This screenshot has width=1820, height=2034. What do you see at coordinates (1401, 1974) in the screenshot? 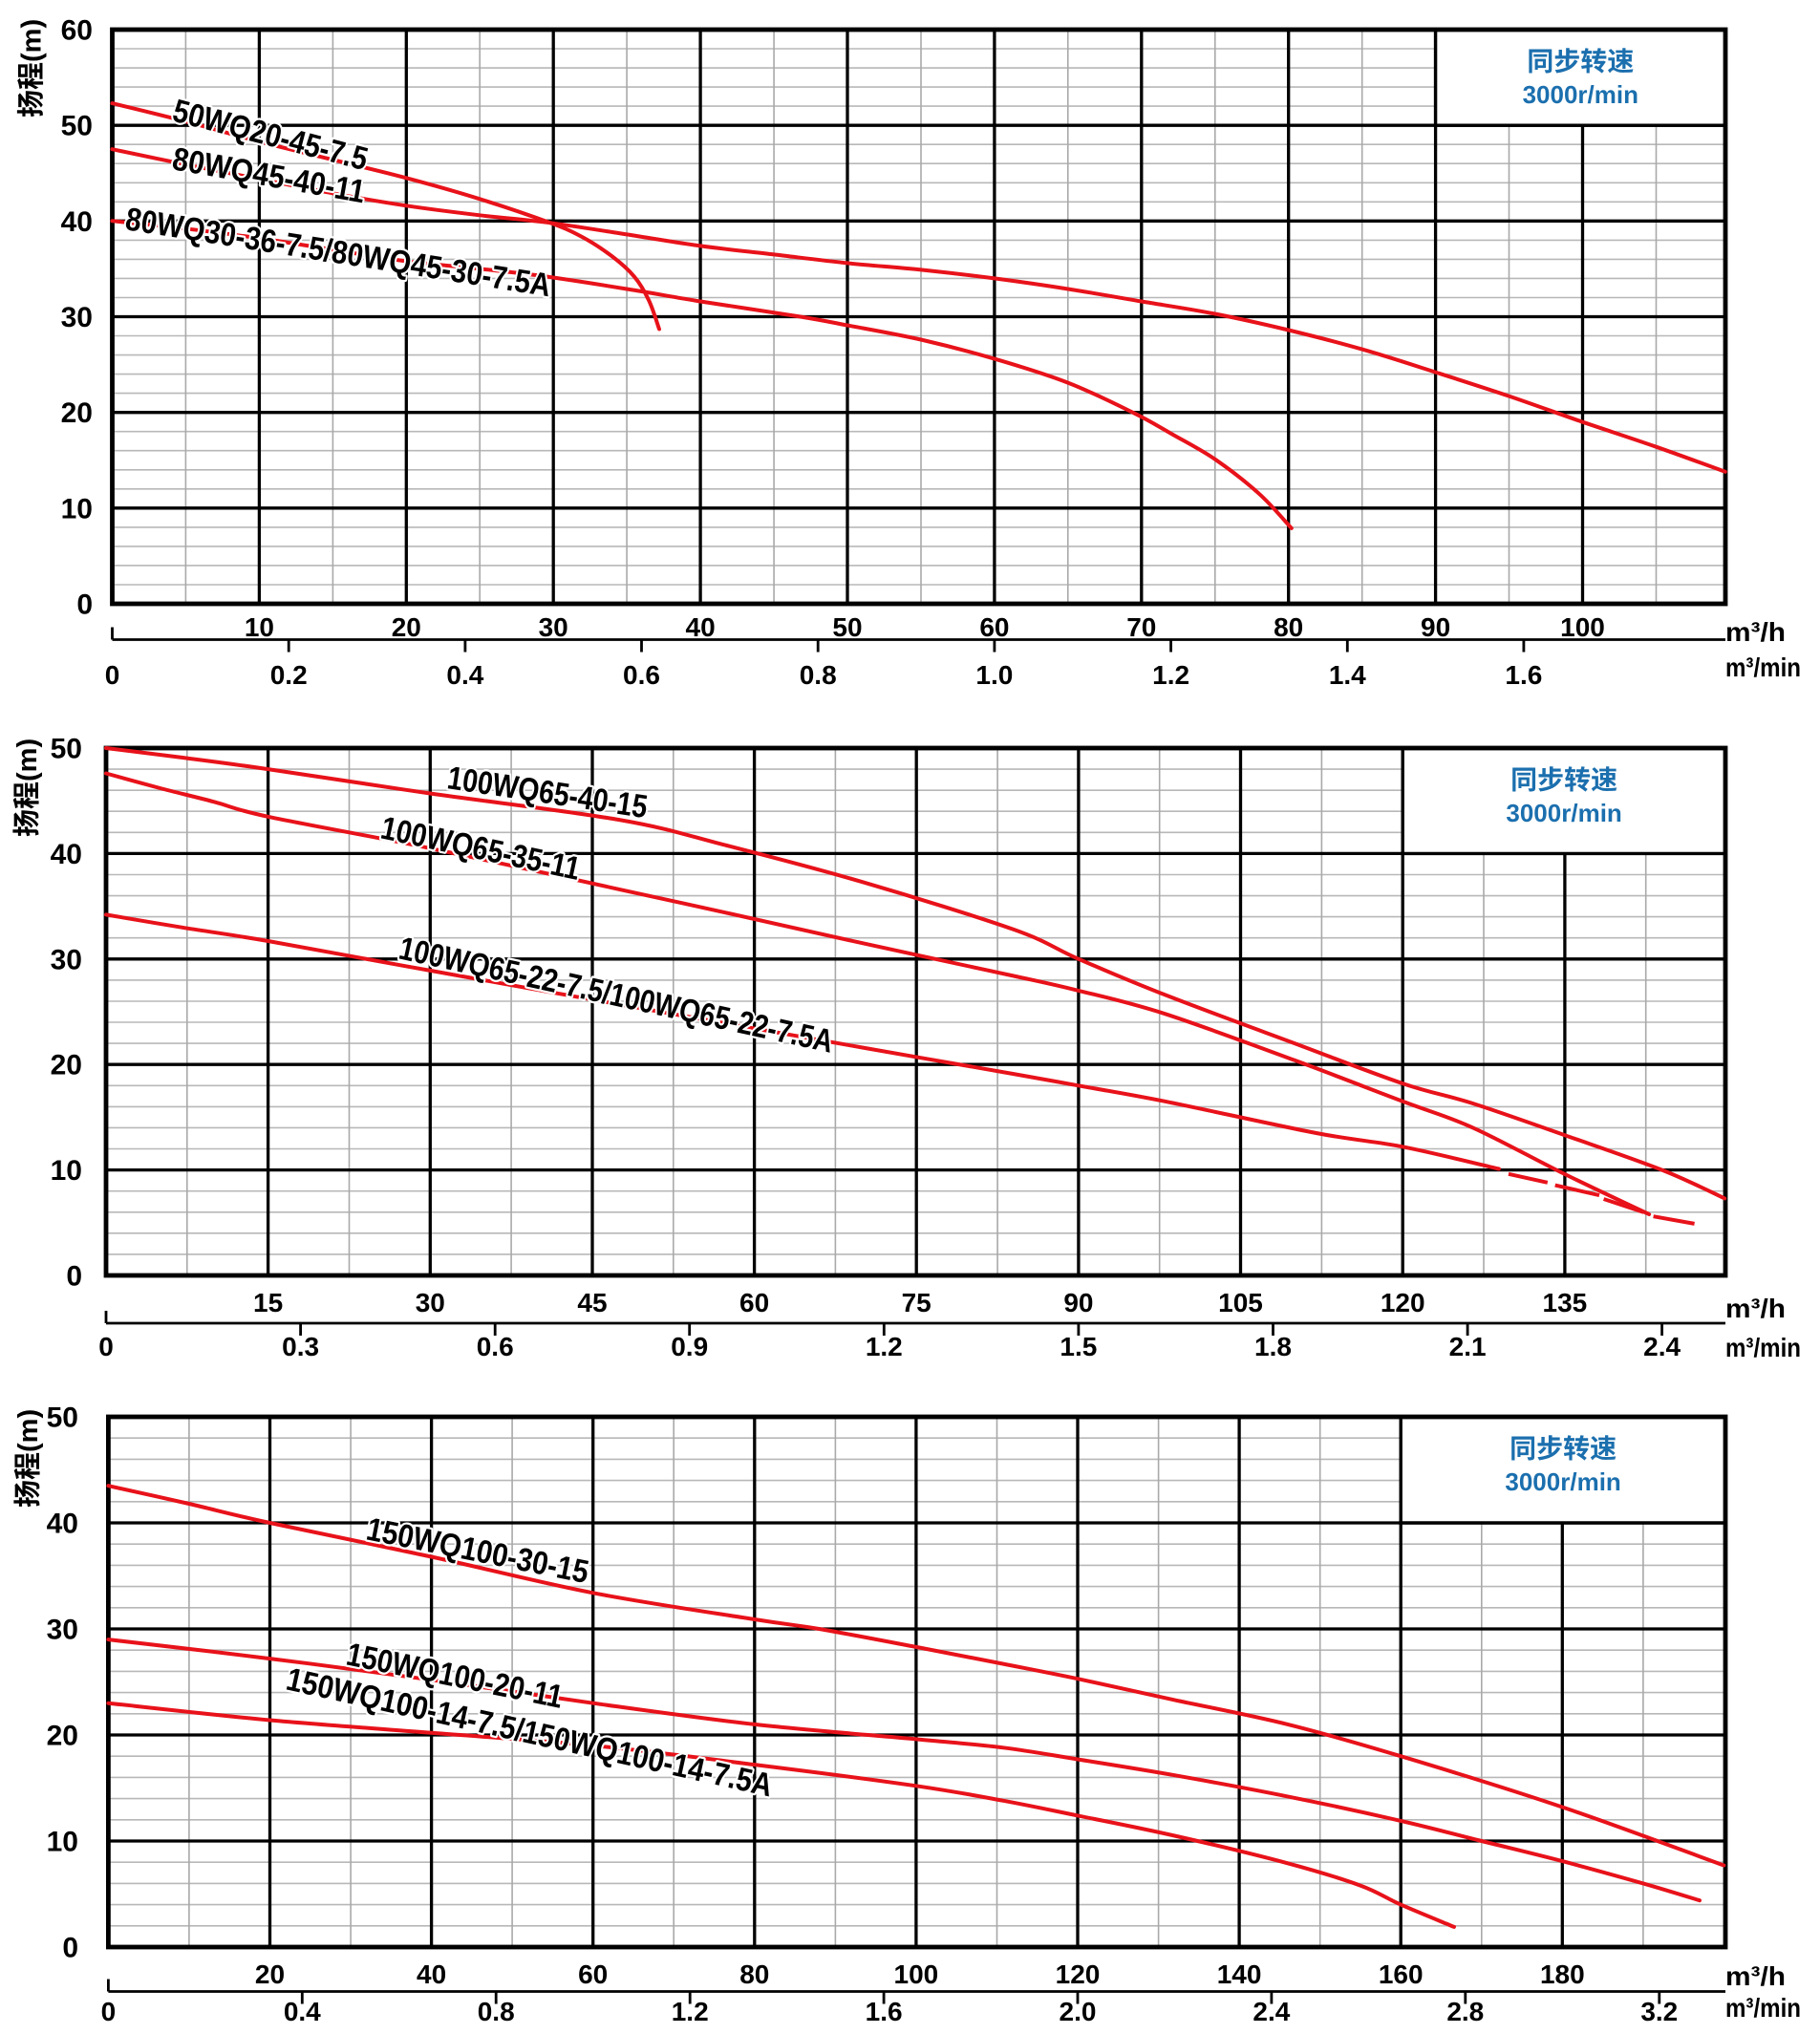
I see `svg-text: 160` at bounding box center [1401, 1974].